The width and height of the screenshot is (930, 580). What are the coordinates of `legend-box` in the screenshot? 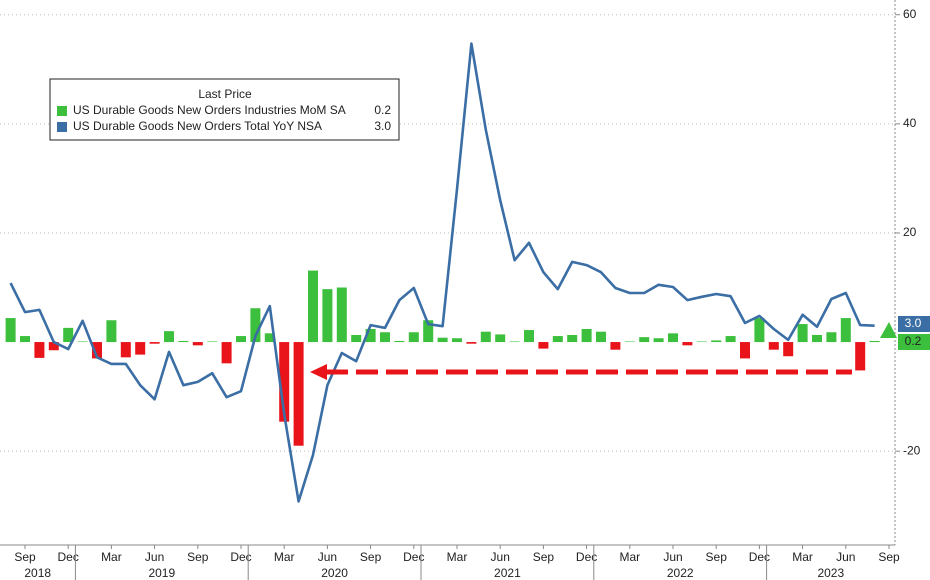 It's located at (224, 109).